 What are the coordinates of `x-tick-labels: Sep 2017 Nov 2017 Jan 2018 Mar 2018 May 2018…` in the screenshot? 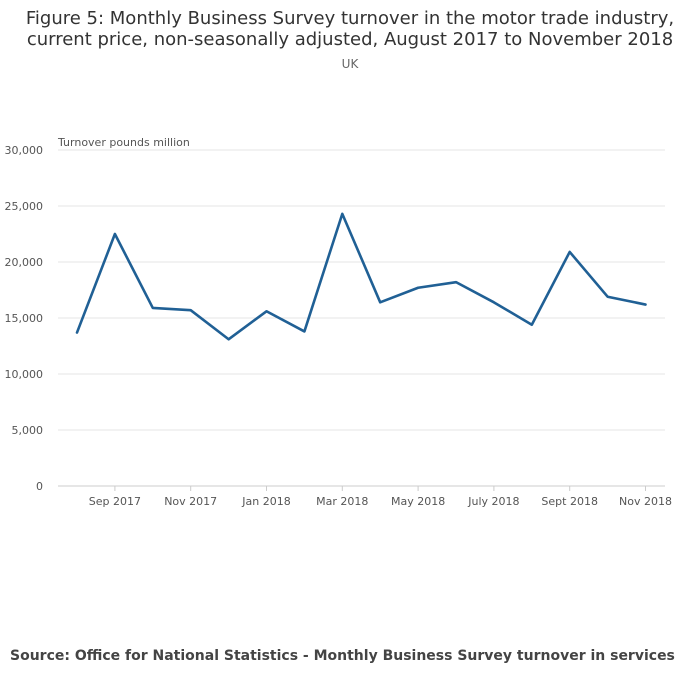 It's located at (380, 497).